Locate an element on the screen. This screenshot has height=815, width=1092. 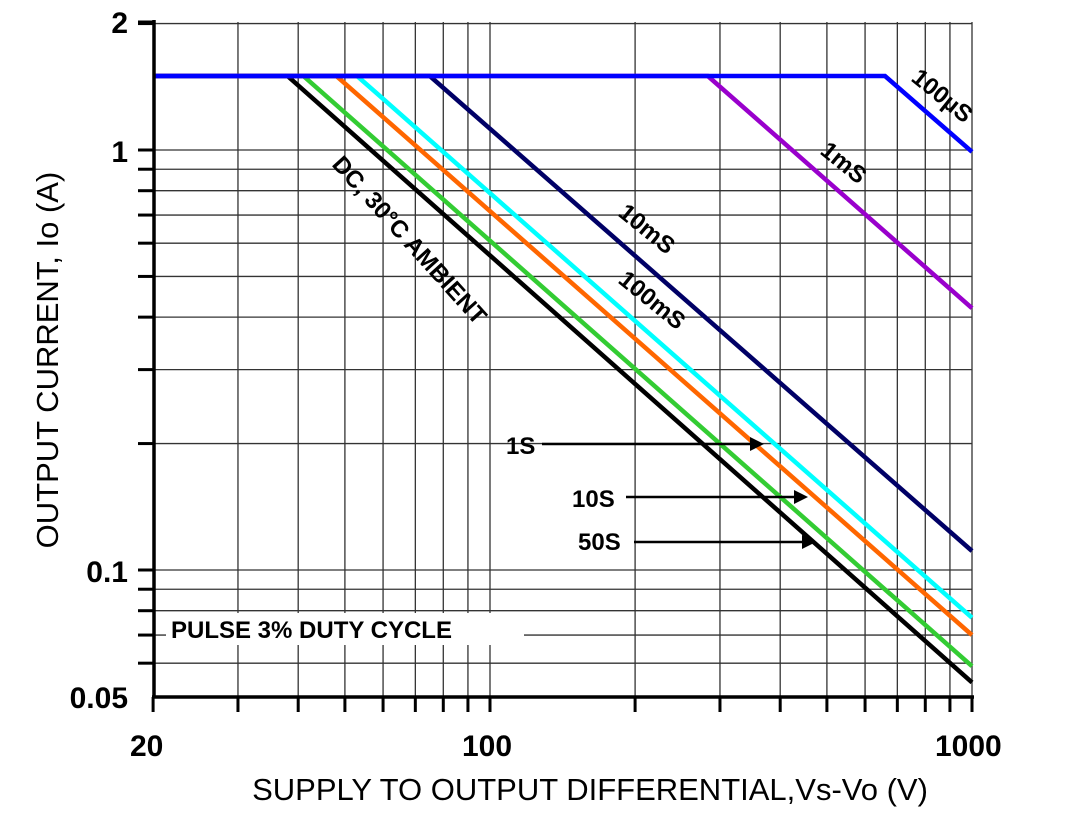
curve-100-s is located at coordinates (563, 113).